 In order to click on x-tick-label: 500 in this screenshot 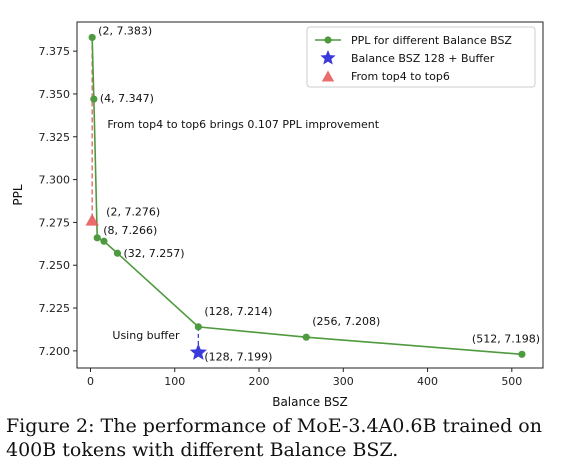, I will do `click(511, 381)`.